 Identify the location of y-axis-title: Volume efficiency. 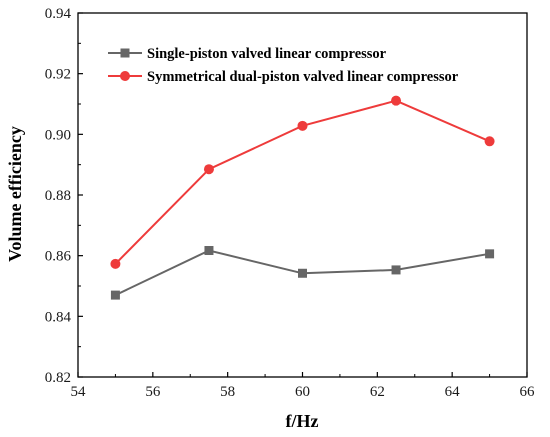
(15, 194).